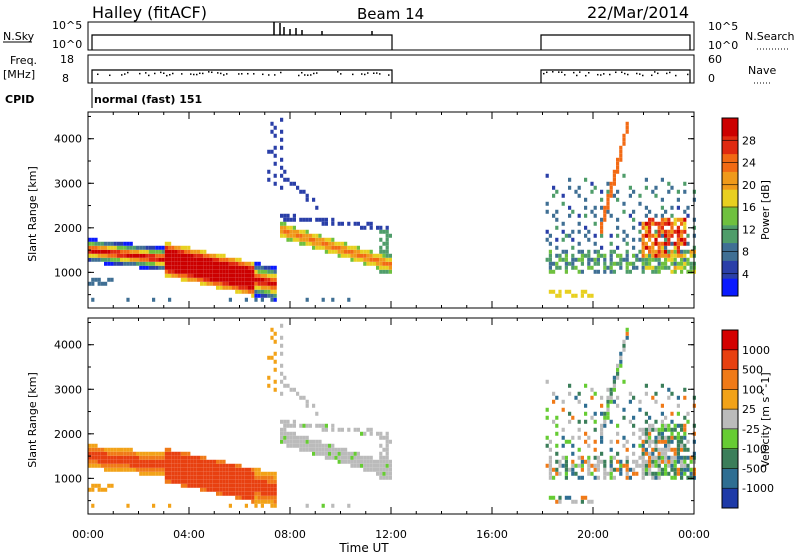 Image resolution: width=800 pixels, height=554 pixels. What do you see at coordinates (68, 183) in the screenshot?
I see `y-tick-label: 3000` at bounding box center [68, 183].